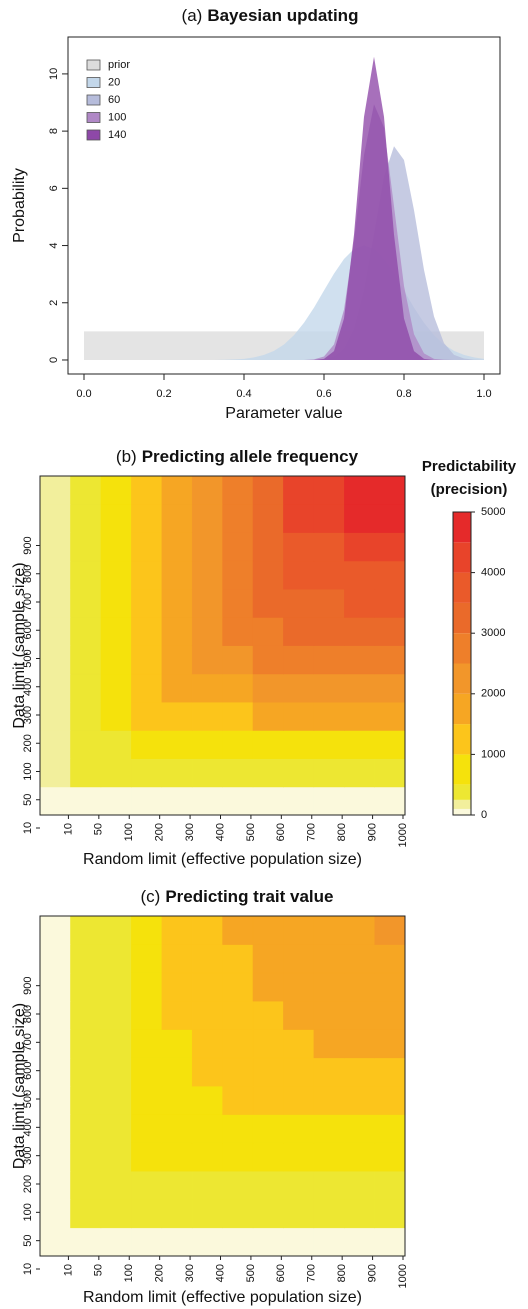 The image size is (528, 1309). What do you see at coordinates (28, 574) in the screenshot?
I see `y-tick-label: 800` at bounding box center [28, 574].